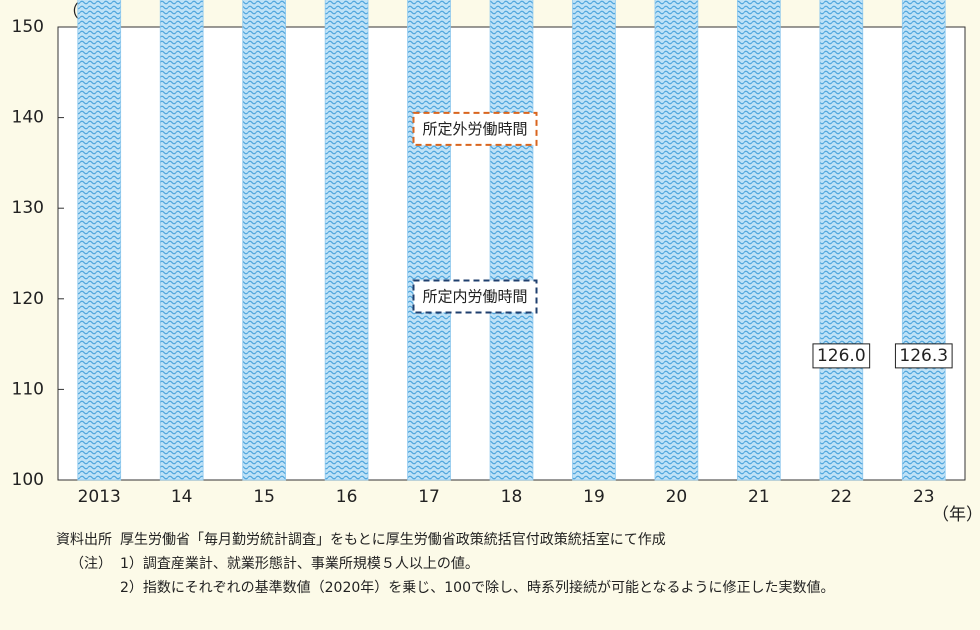 This screenshot has height=630, width=980. Describe the element at coordinates (28, 389) in the screenshot. I see `y-tick-label: 110` at that location.